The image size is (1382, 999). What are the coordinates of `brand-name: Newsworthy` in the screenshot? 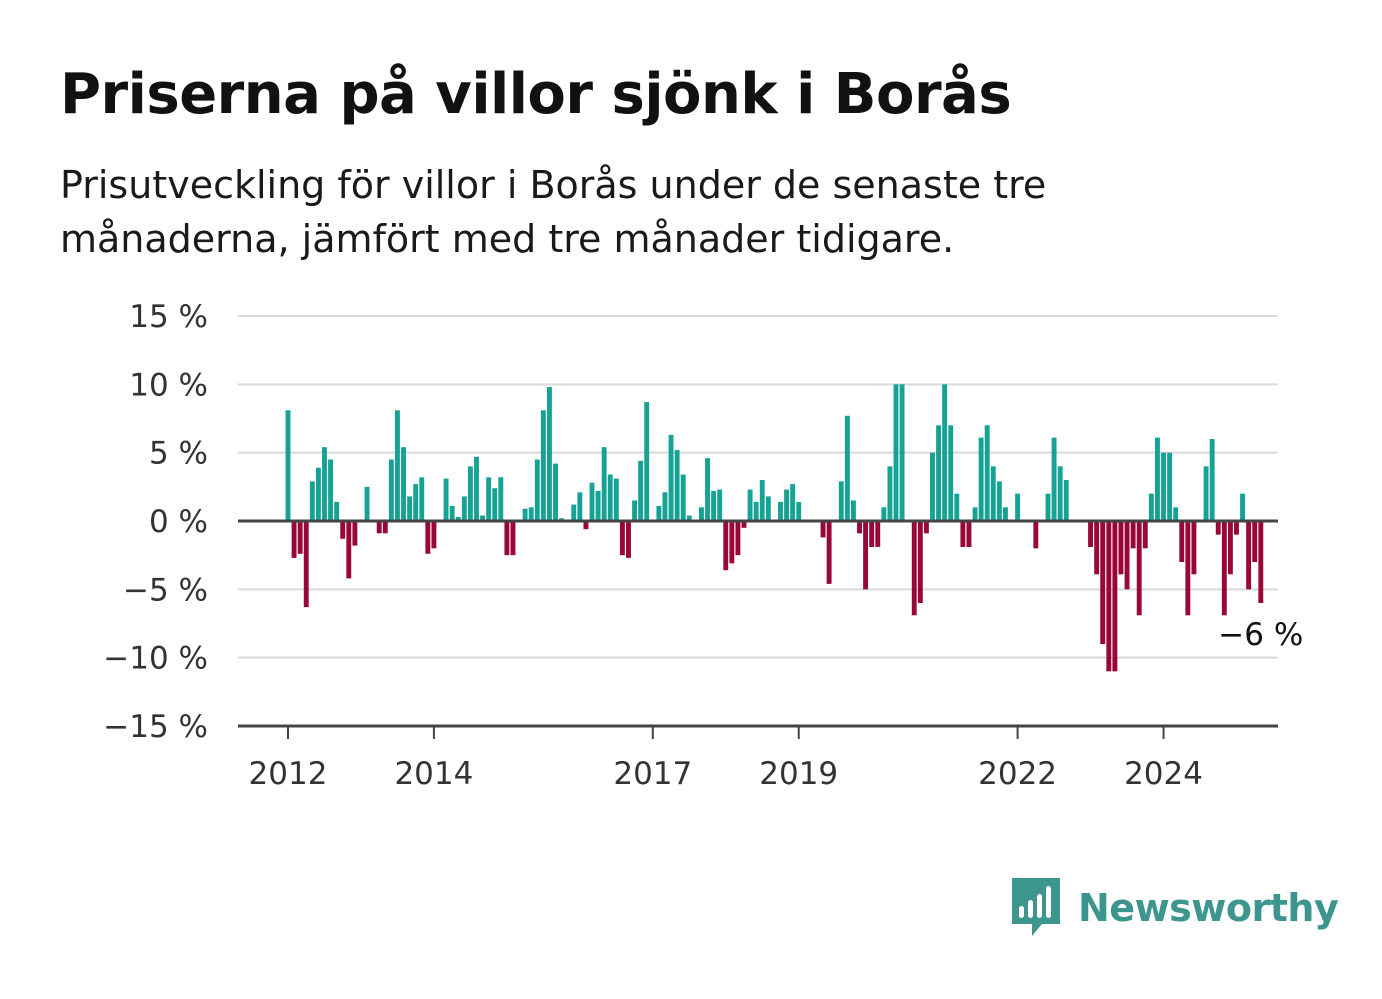 It's located at (1208, 908).